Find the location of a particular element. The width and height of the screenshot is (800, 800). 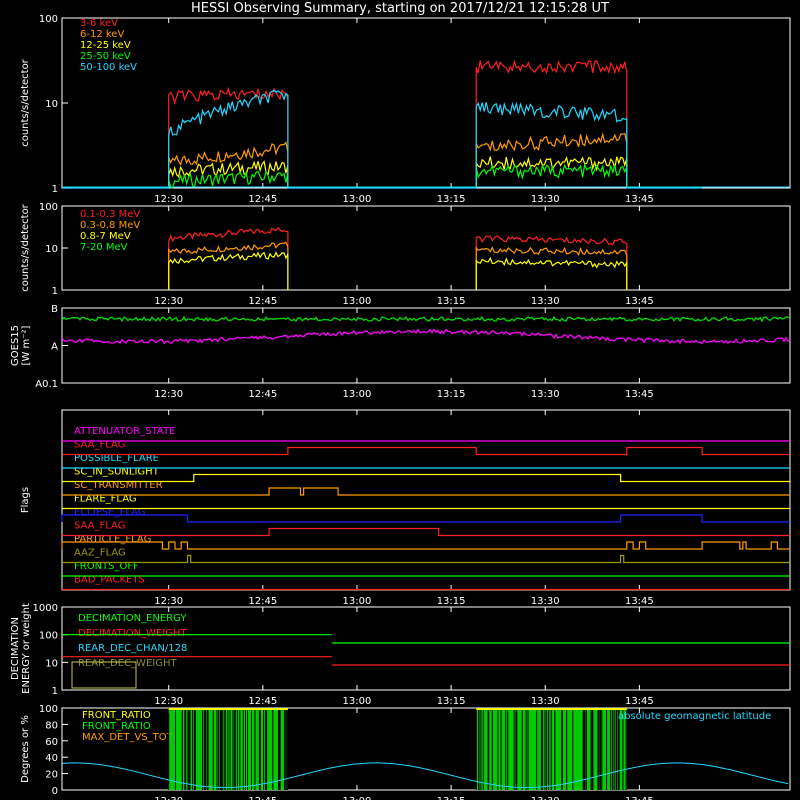

legend-flags-0: ATTENUATOR_STATE is located at coordinates (124, 431).